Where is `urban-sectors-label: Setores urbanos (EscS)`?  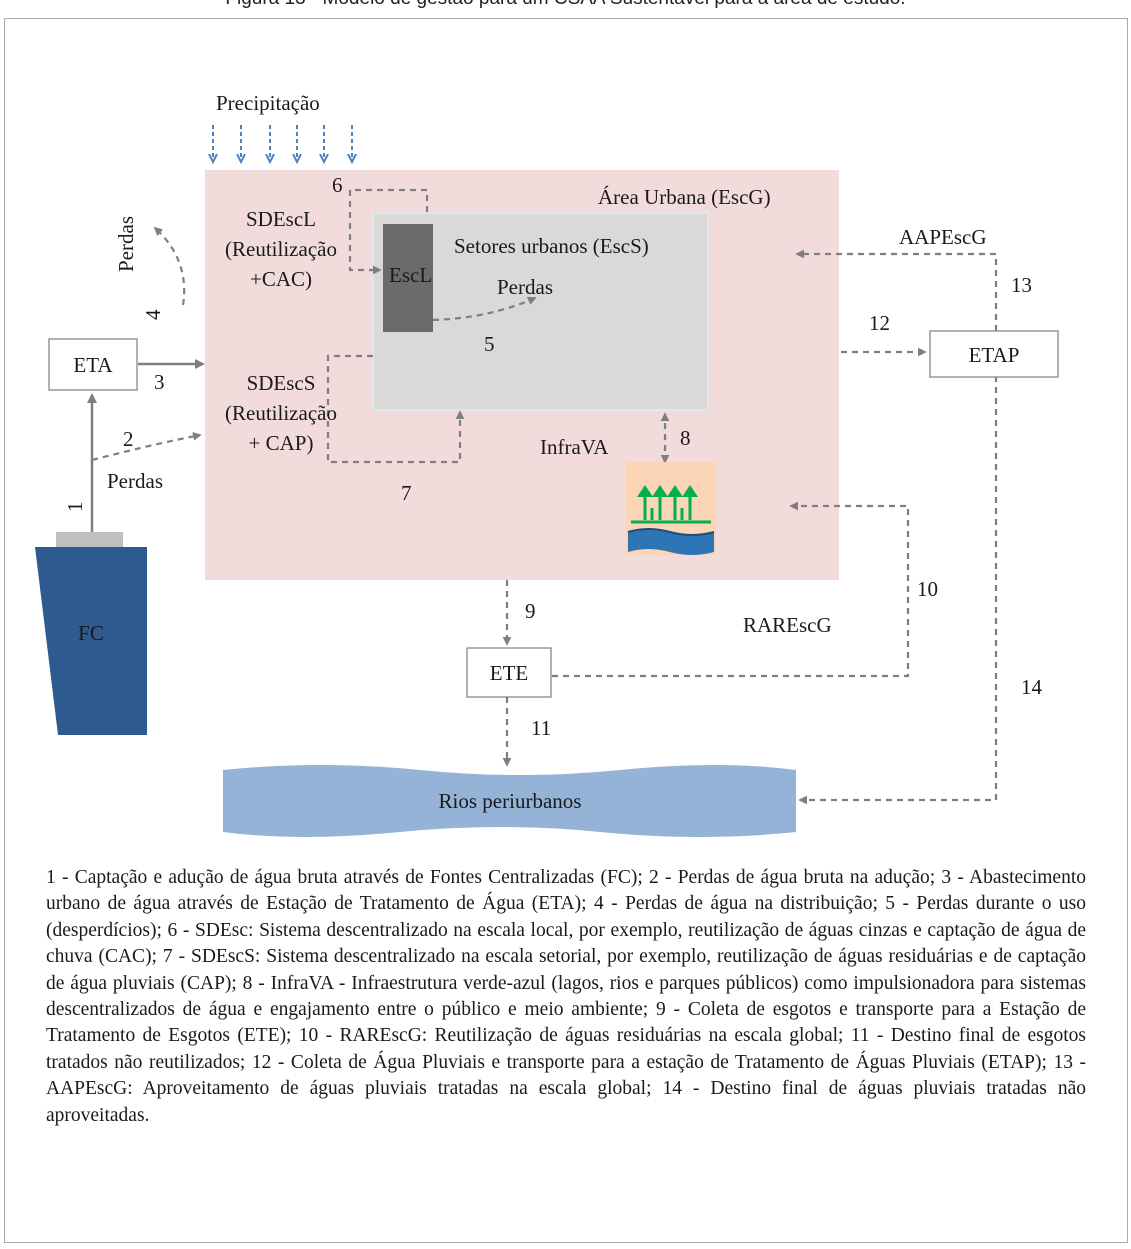 urban-sectors-label: Setores urbanos (EscS) is located at coordinates (551, 246).